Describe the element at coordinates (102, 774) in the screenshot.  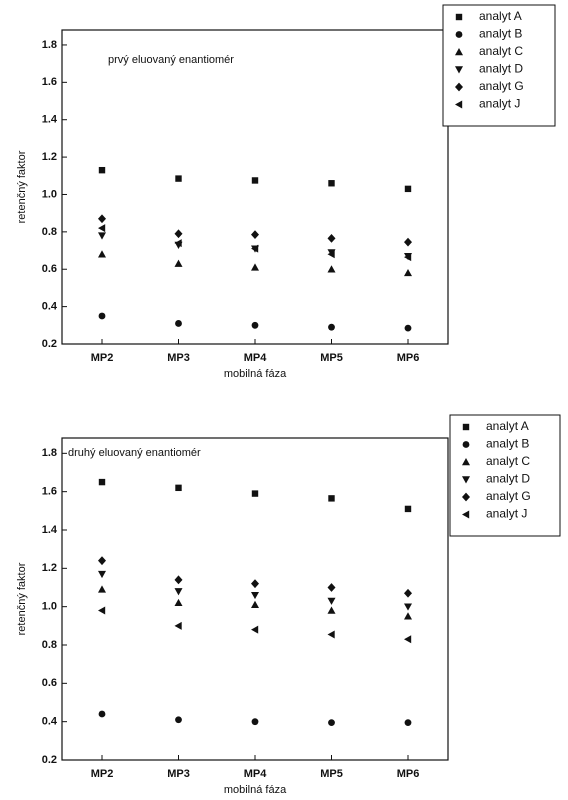
I see `x-tick-label: MP2` at that location.